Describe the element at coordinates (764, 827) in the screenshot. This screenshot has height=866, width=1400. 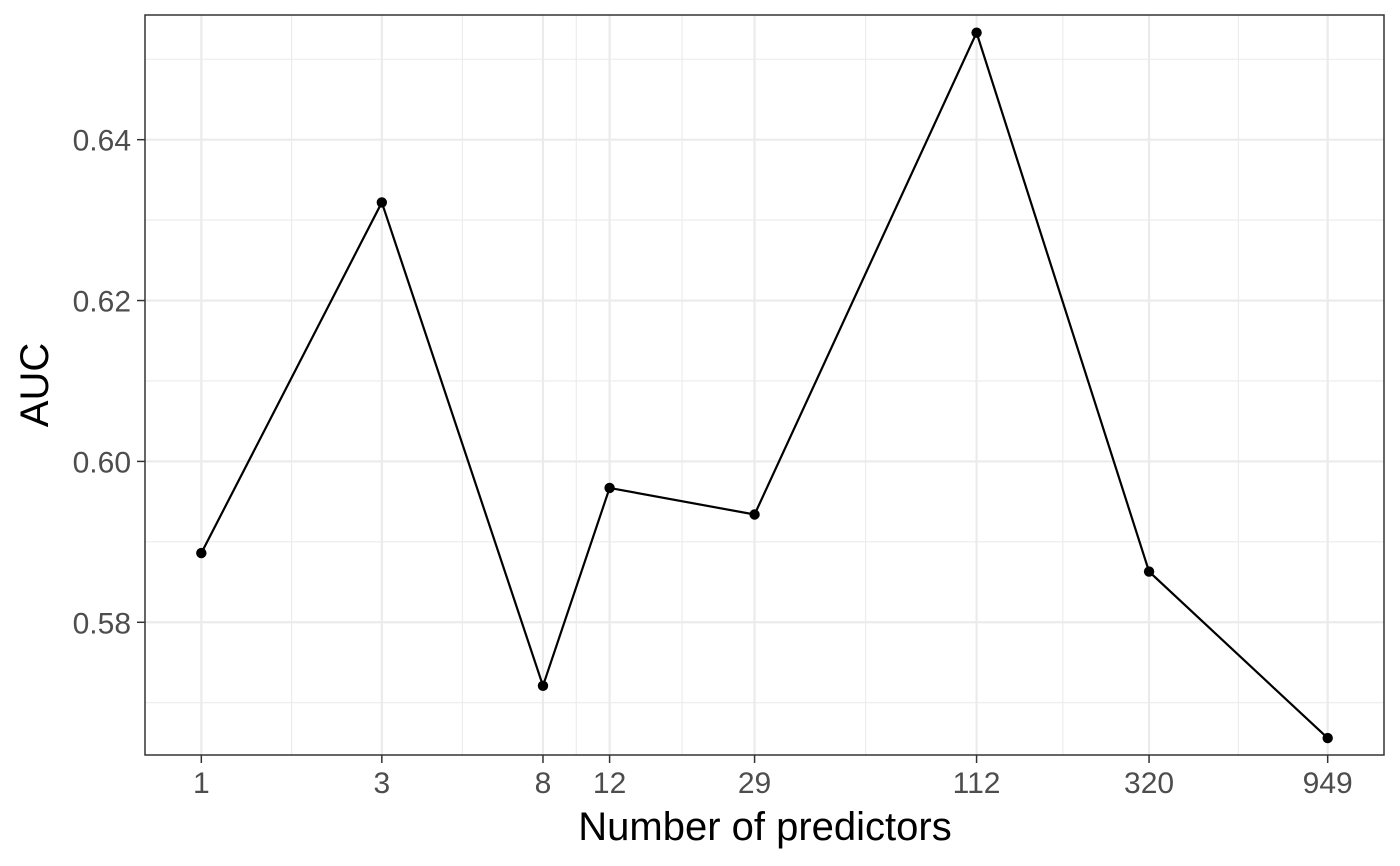
I see `x-axis-title: Number of predictors` at that location.